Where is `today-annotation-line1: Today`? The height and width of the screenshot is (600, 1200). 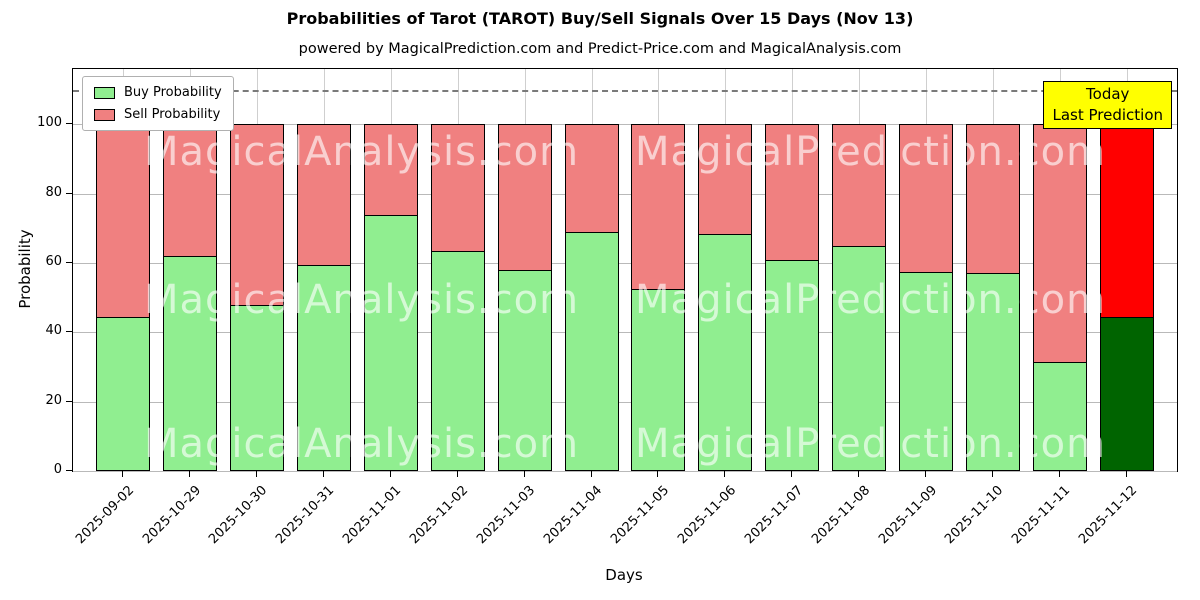
today-annotation-line1: Today is located at coordinates (1108, 94).